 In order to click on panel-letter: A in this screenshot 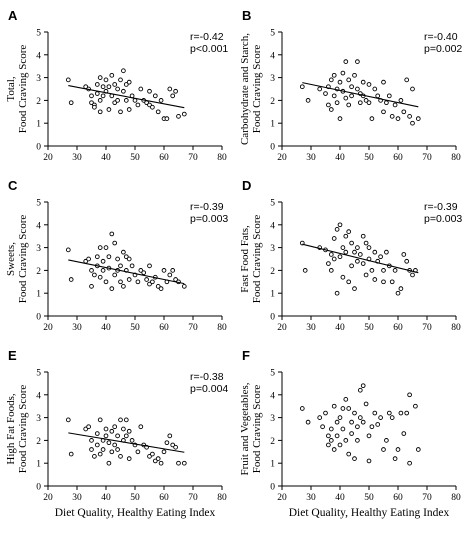, I will do `click(13, 15)`.